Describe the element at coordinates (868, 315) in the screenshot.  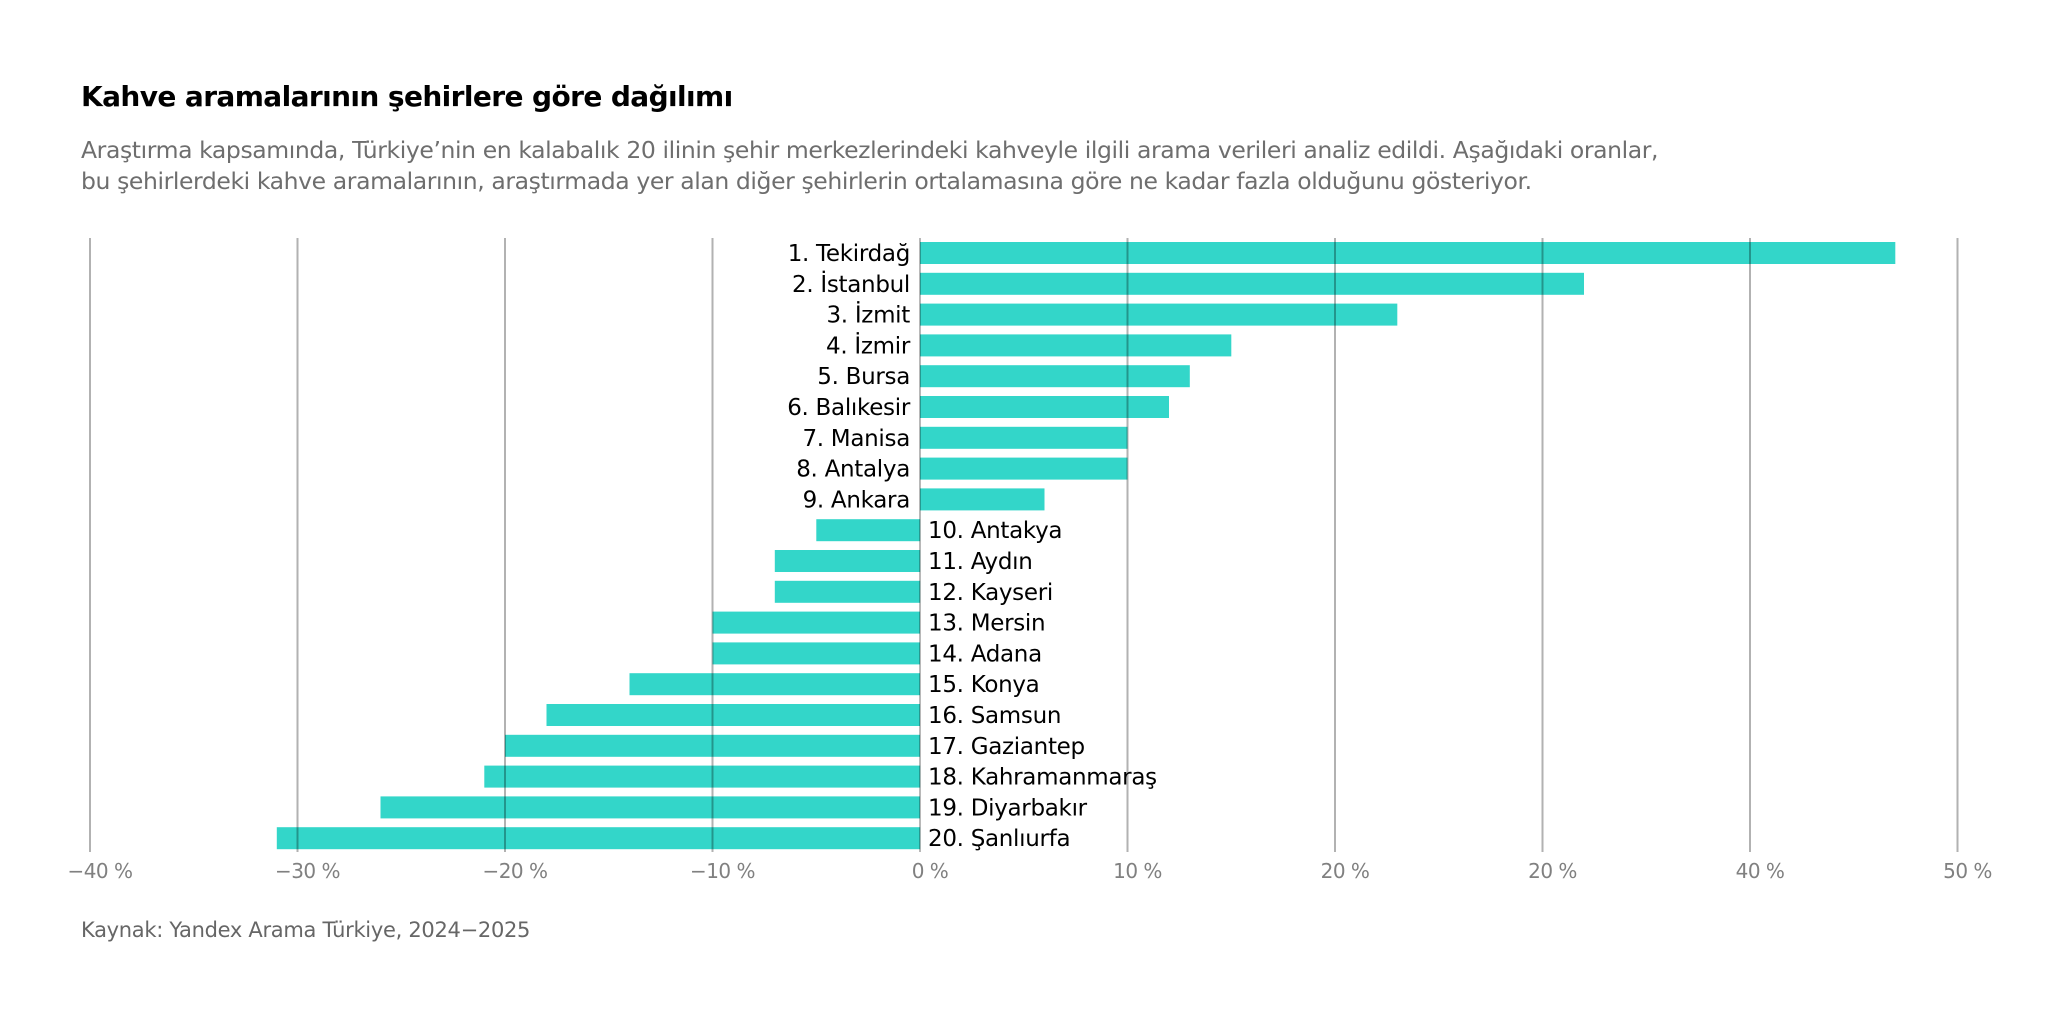
I see `bar-label: 3. İzmit` at that location.